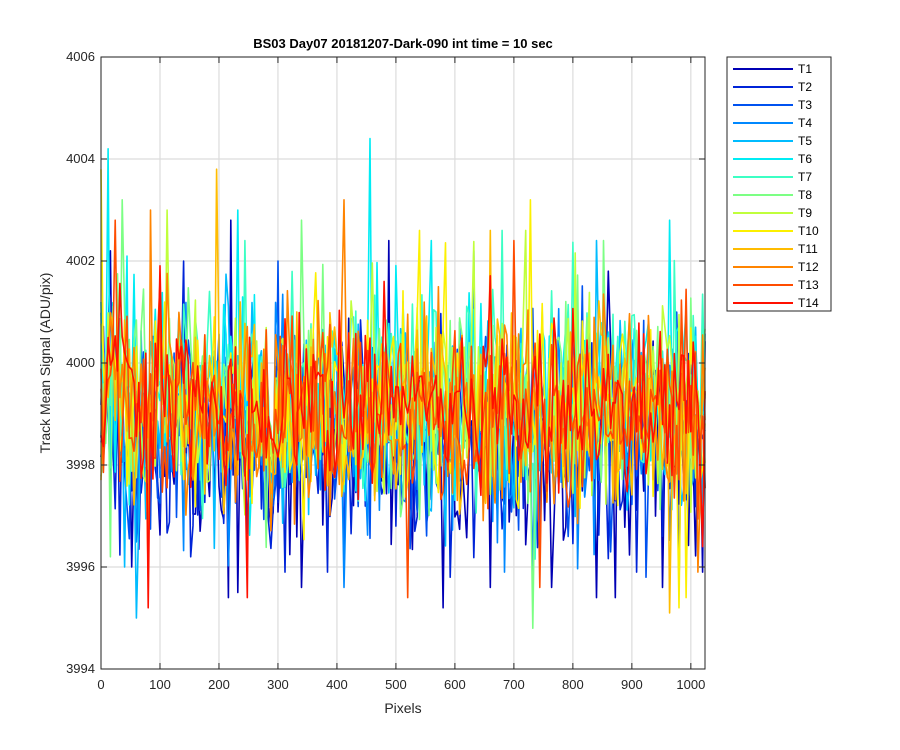 The height and width of the screenshot is (750, 900). Describe the element at coordinates (80, 362) in the screenshot. I see `y-tick-label: 4000` at that location.